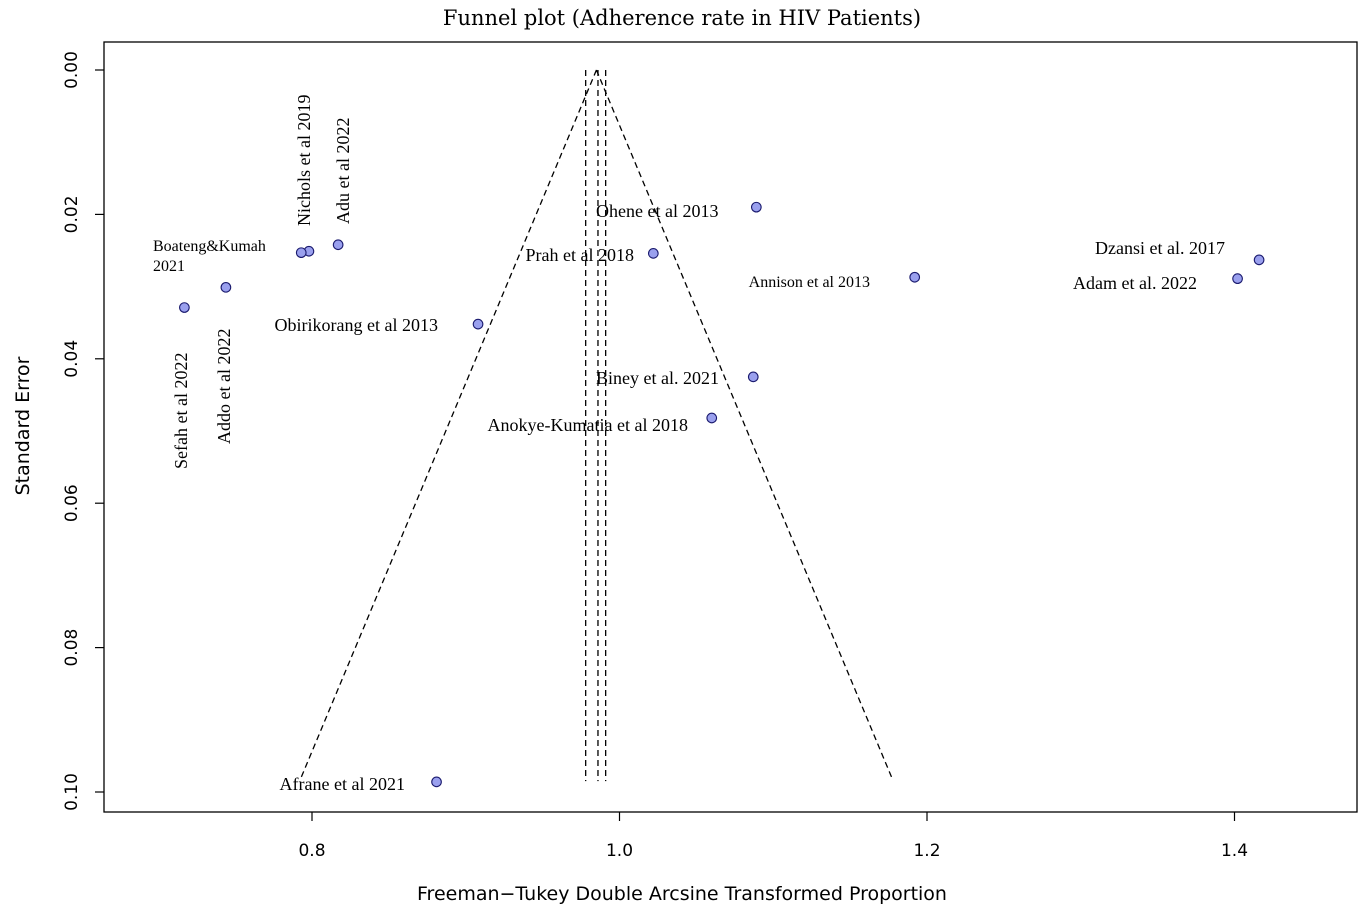  What do you see at coordinates (169, 266) in the screenshot?
I see `label-boateng-kumah-line2: 2021` at bounding box center [169, 266].